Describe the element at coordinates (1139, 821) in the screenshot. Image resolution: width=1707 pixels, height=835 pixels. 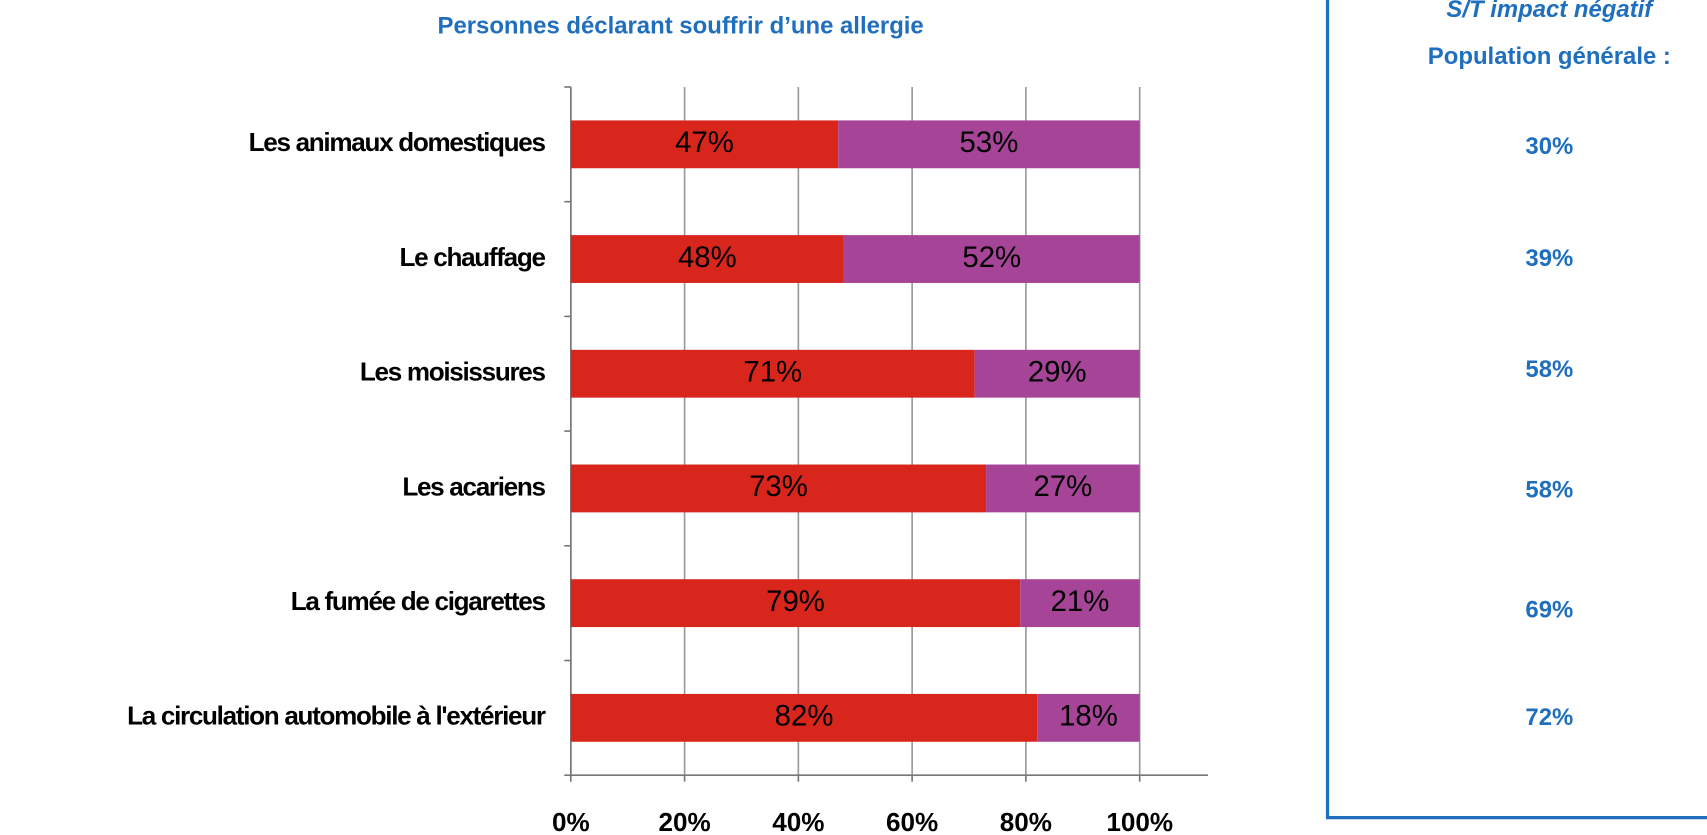
I see `x-tick-label: 100%` at that location.